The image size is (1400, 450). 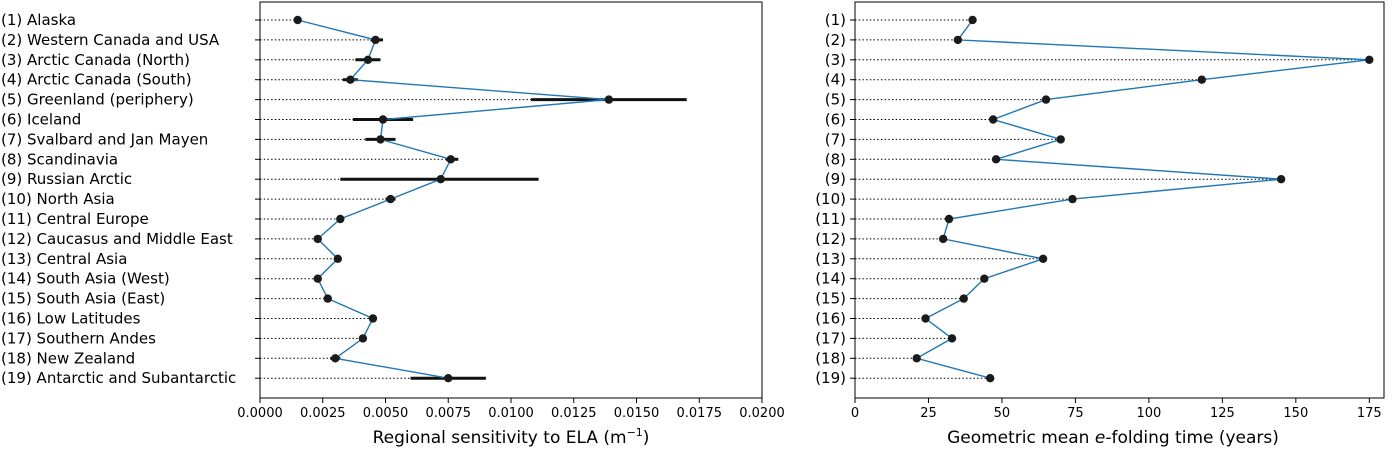 What do you see at coordinates (835, 179) in the screenshot?
I see `row-label: (9)` at bounding box center [835, 179].